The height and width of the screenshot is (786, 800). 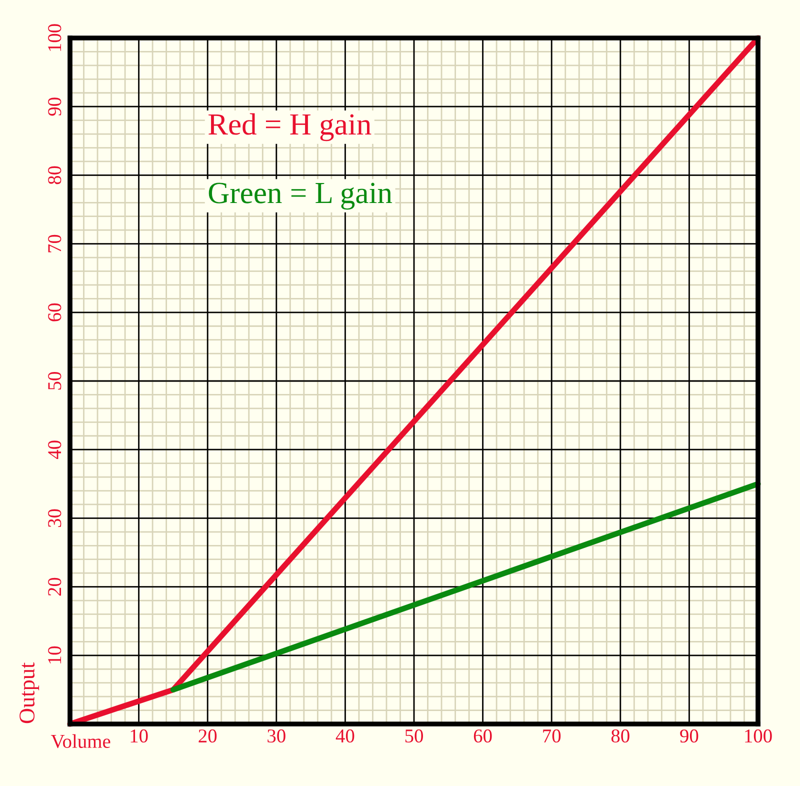 What do you see at coordinates (758, 736) in the screenshot?
I see `x-tick-label: 100` at bounding box center [758, 736].